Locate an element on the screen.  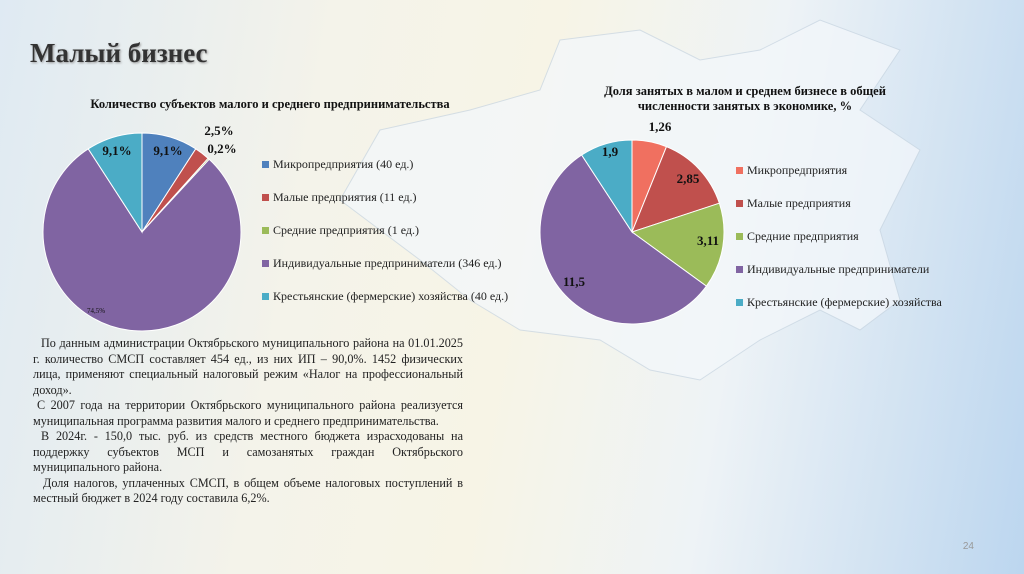
legend-label: Малые предприятия is located at coordinates (799, 203).